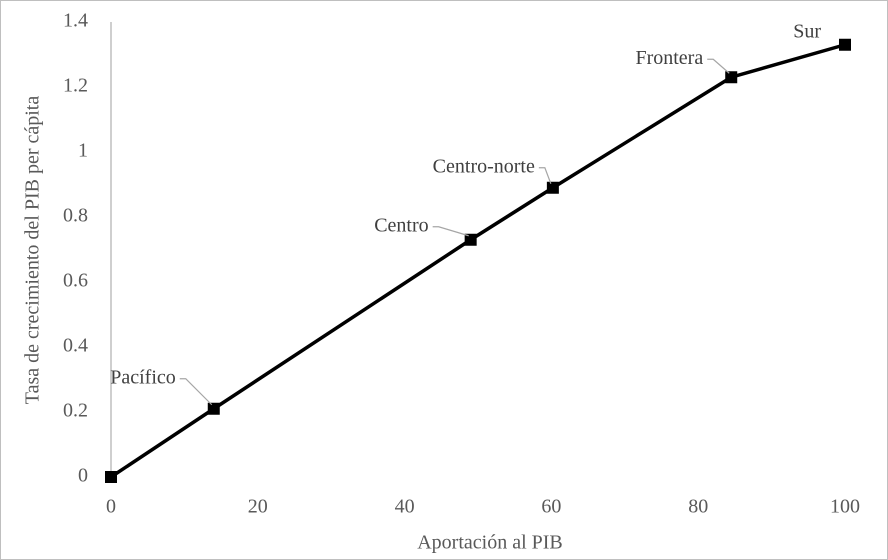 This screenshot has height=560, width=888. What do you see at coordinates (401, 225) in the screenshot?
I see `point-label: Centro` at bounding box center [401, 225].